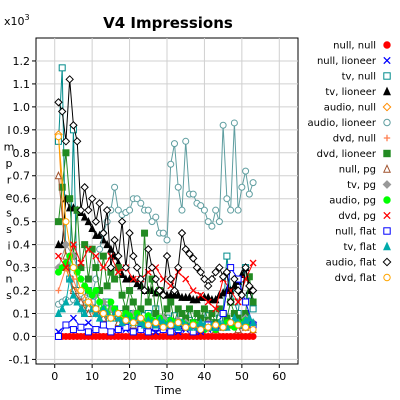  I want to click on x-tick-label: 10, so click(92, 376).